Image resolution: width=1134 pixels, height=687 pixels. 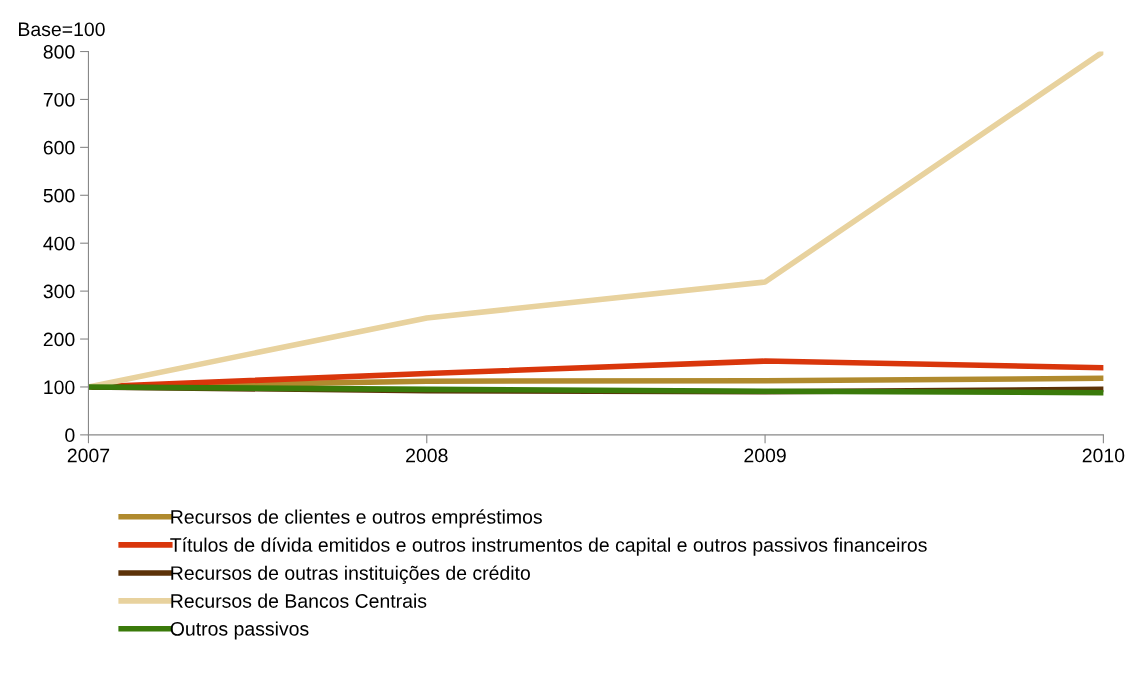 I want to click on y-tick-label: 400, so click(x=59, y=243).